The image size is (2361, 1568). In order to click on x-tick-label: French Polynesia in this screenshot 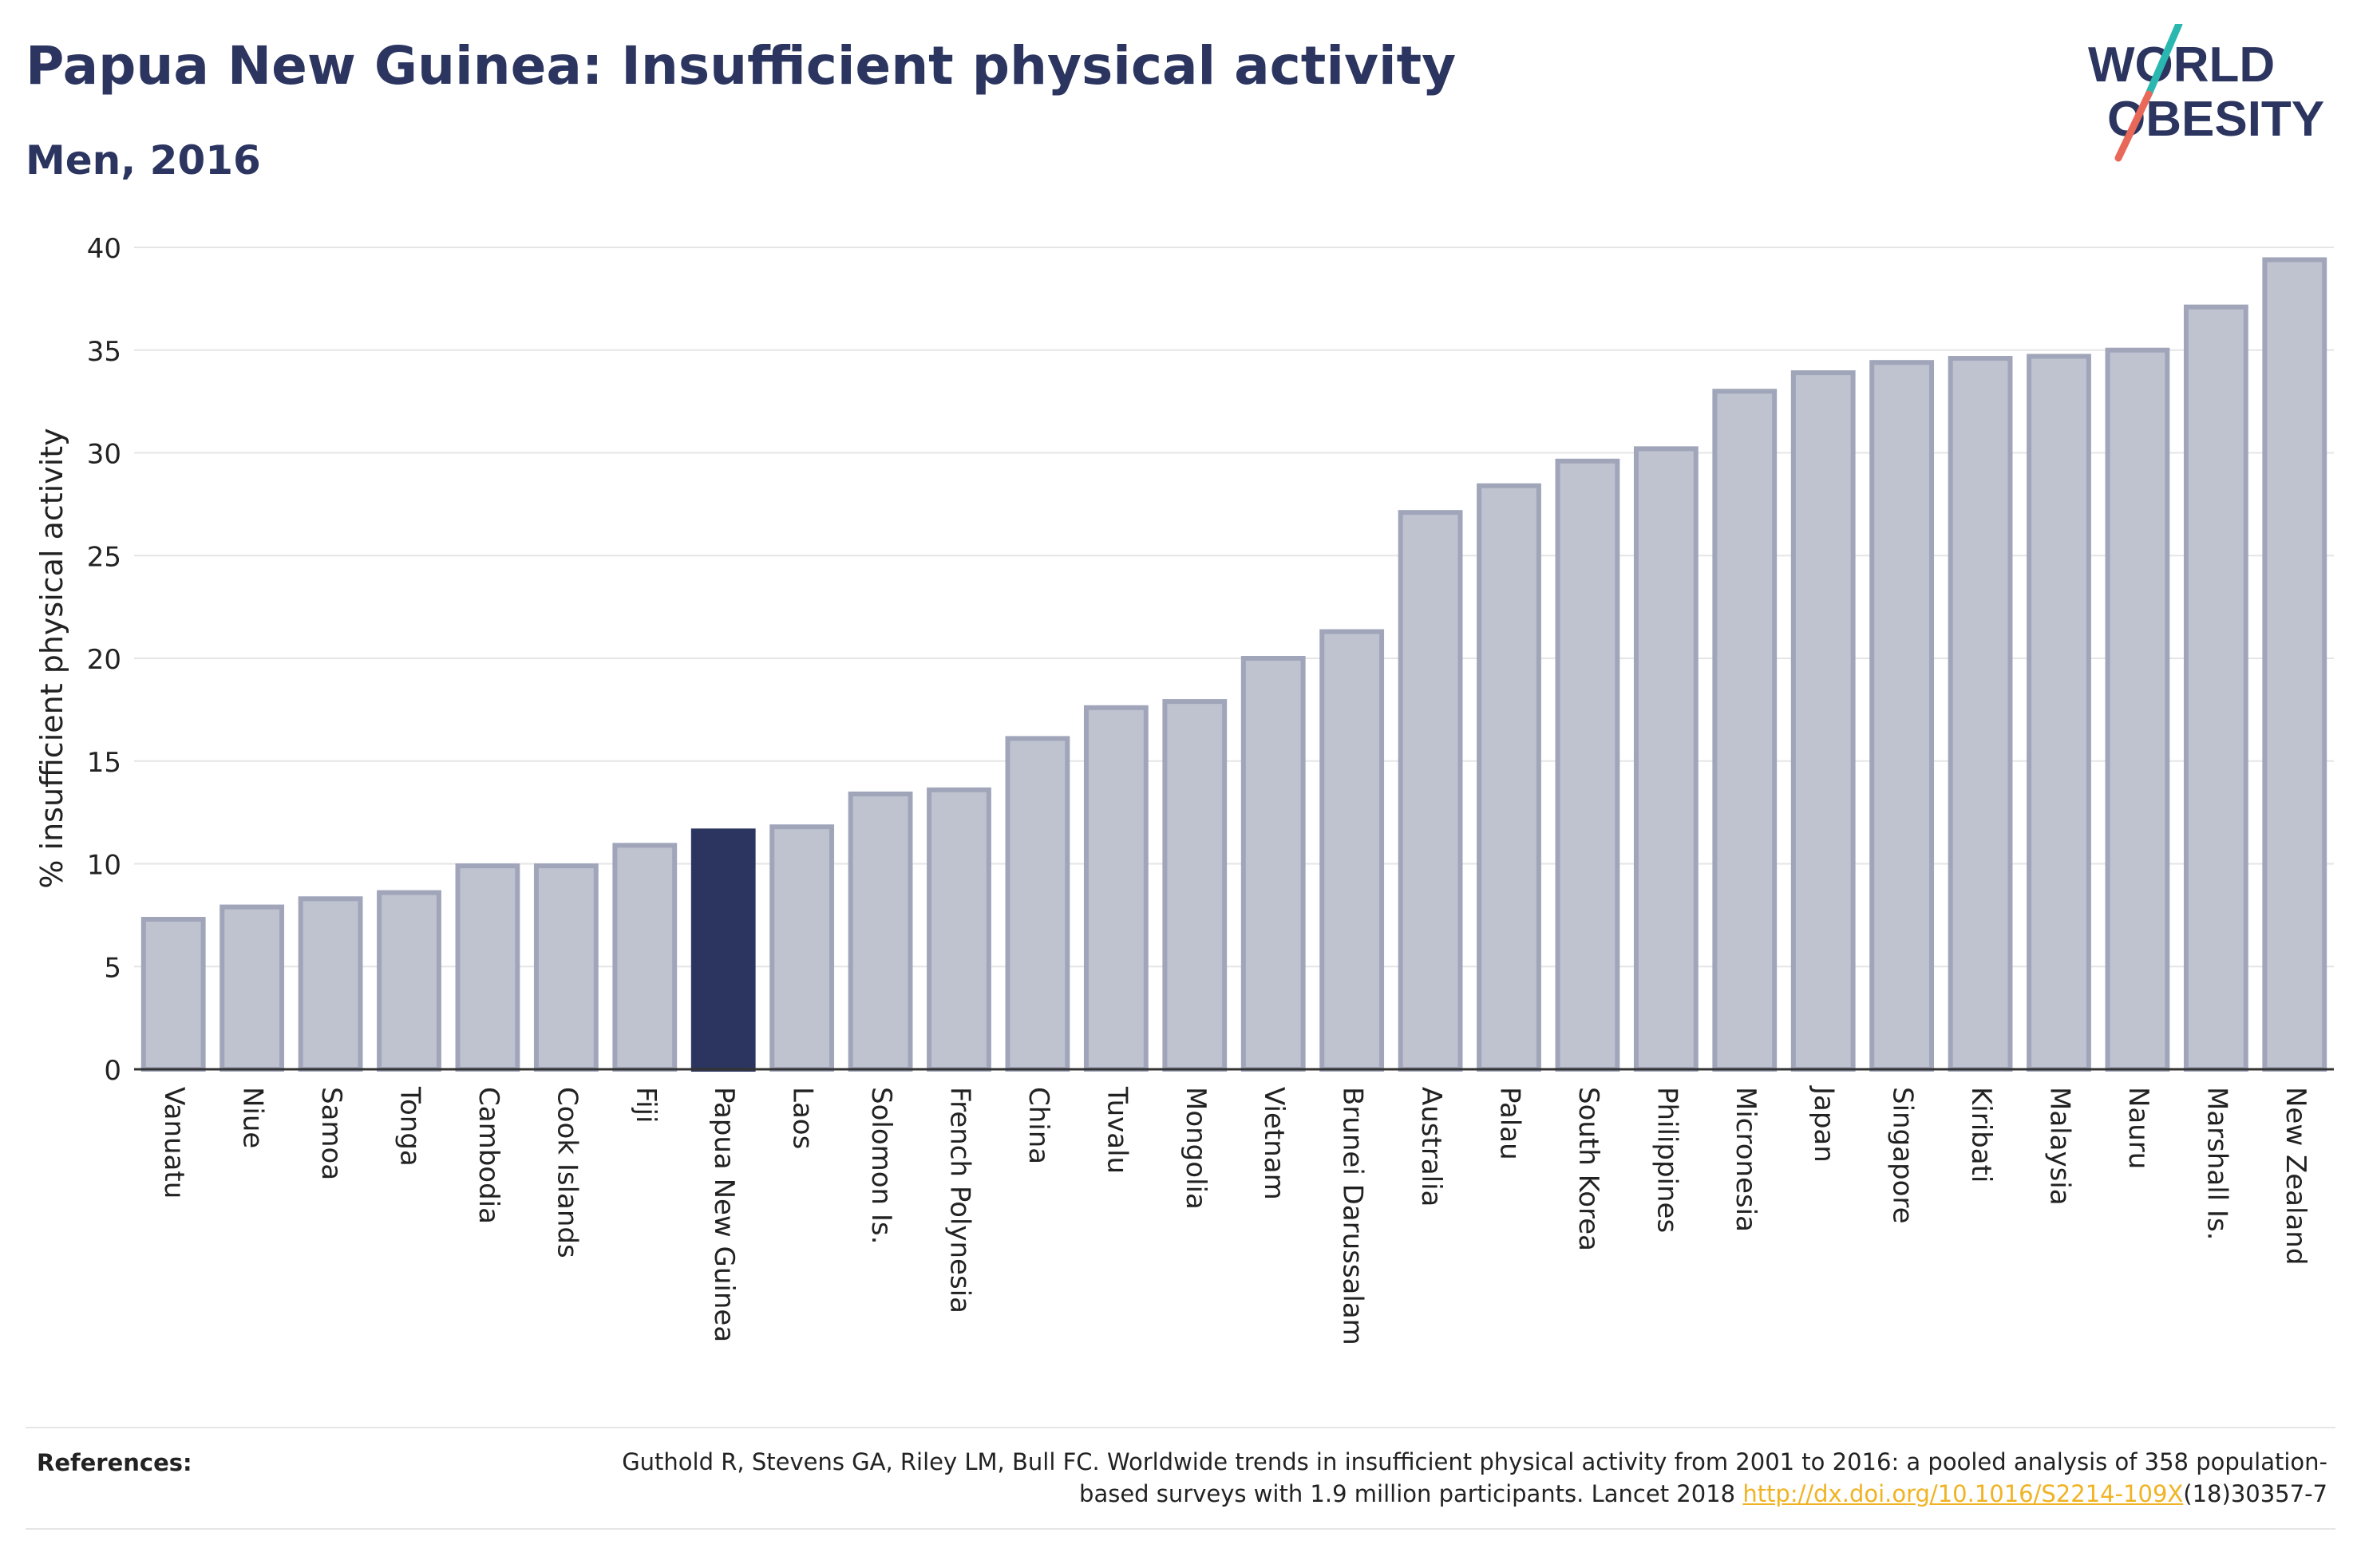, I will do `click(960, 1200)`.